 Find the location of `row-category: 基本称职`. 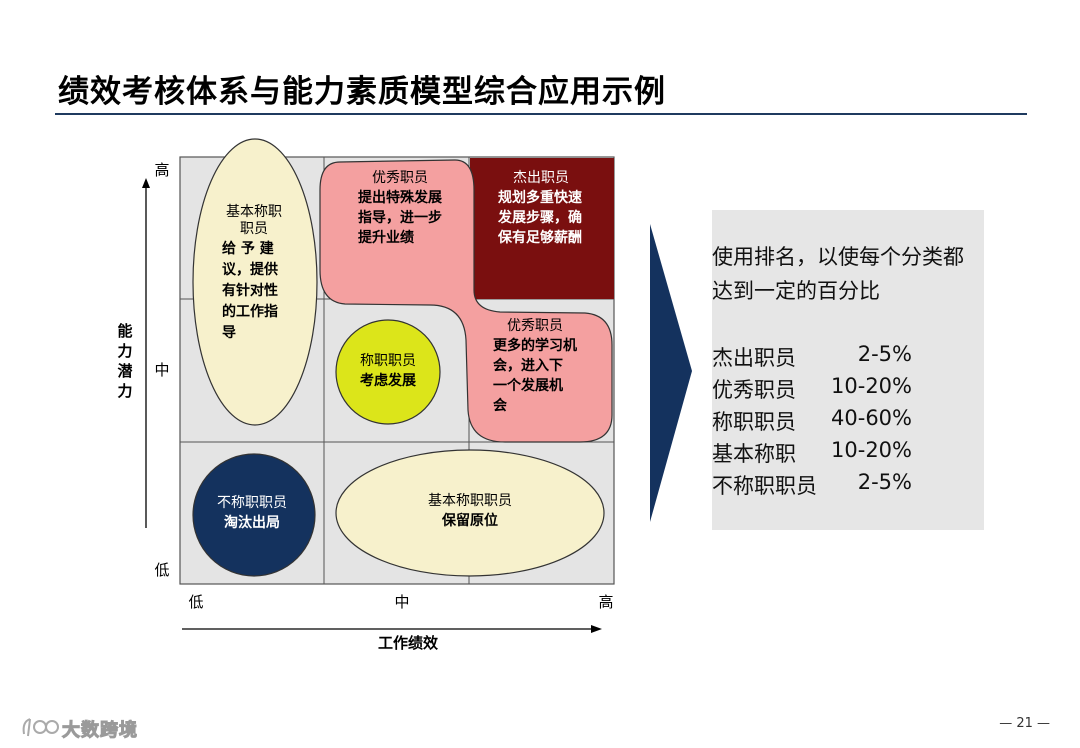

row-category: 基本称职 is located at coordinates (754, 454).